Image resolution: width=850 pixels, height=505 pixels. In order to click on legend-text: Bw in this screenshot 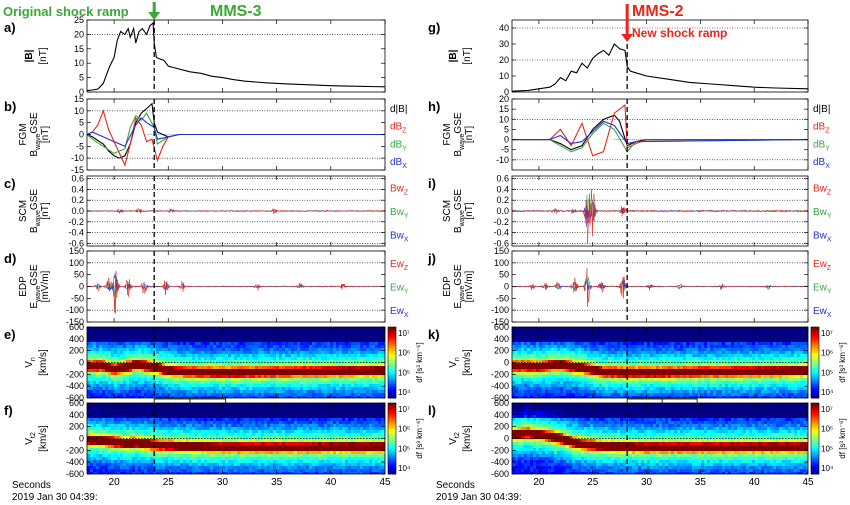, I will do `click(397, 212)`.